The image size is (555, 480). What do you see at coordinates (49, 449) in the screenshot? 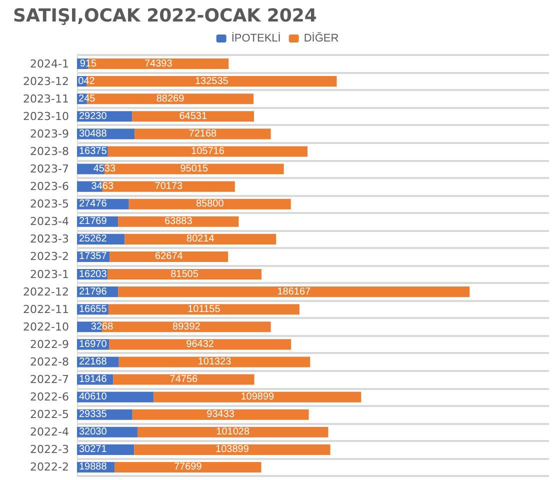
I see `y-tick-label: 2022-3` at bounding box center [49, 449].